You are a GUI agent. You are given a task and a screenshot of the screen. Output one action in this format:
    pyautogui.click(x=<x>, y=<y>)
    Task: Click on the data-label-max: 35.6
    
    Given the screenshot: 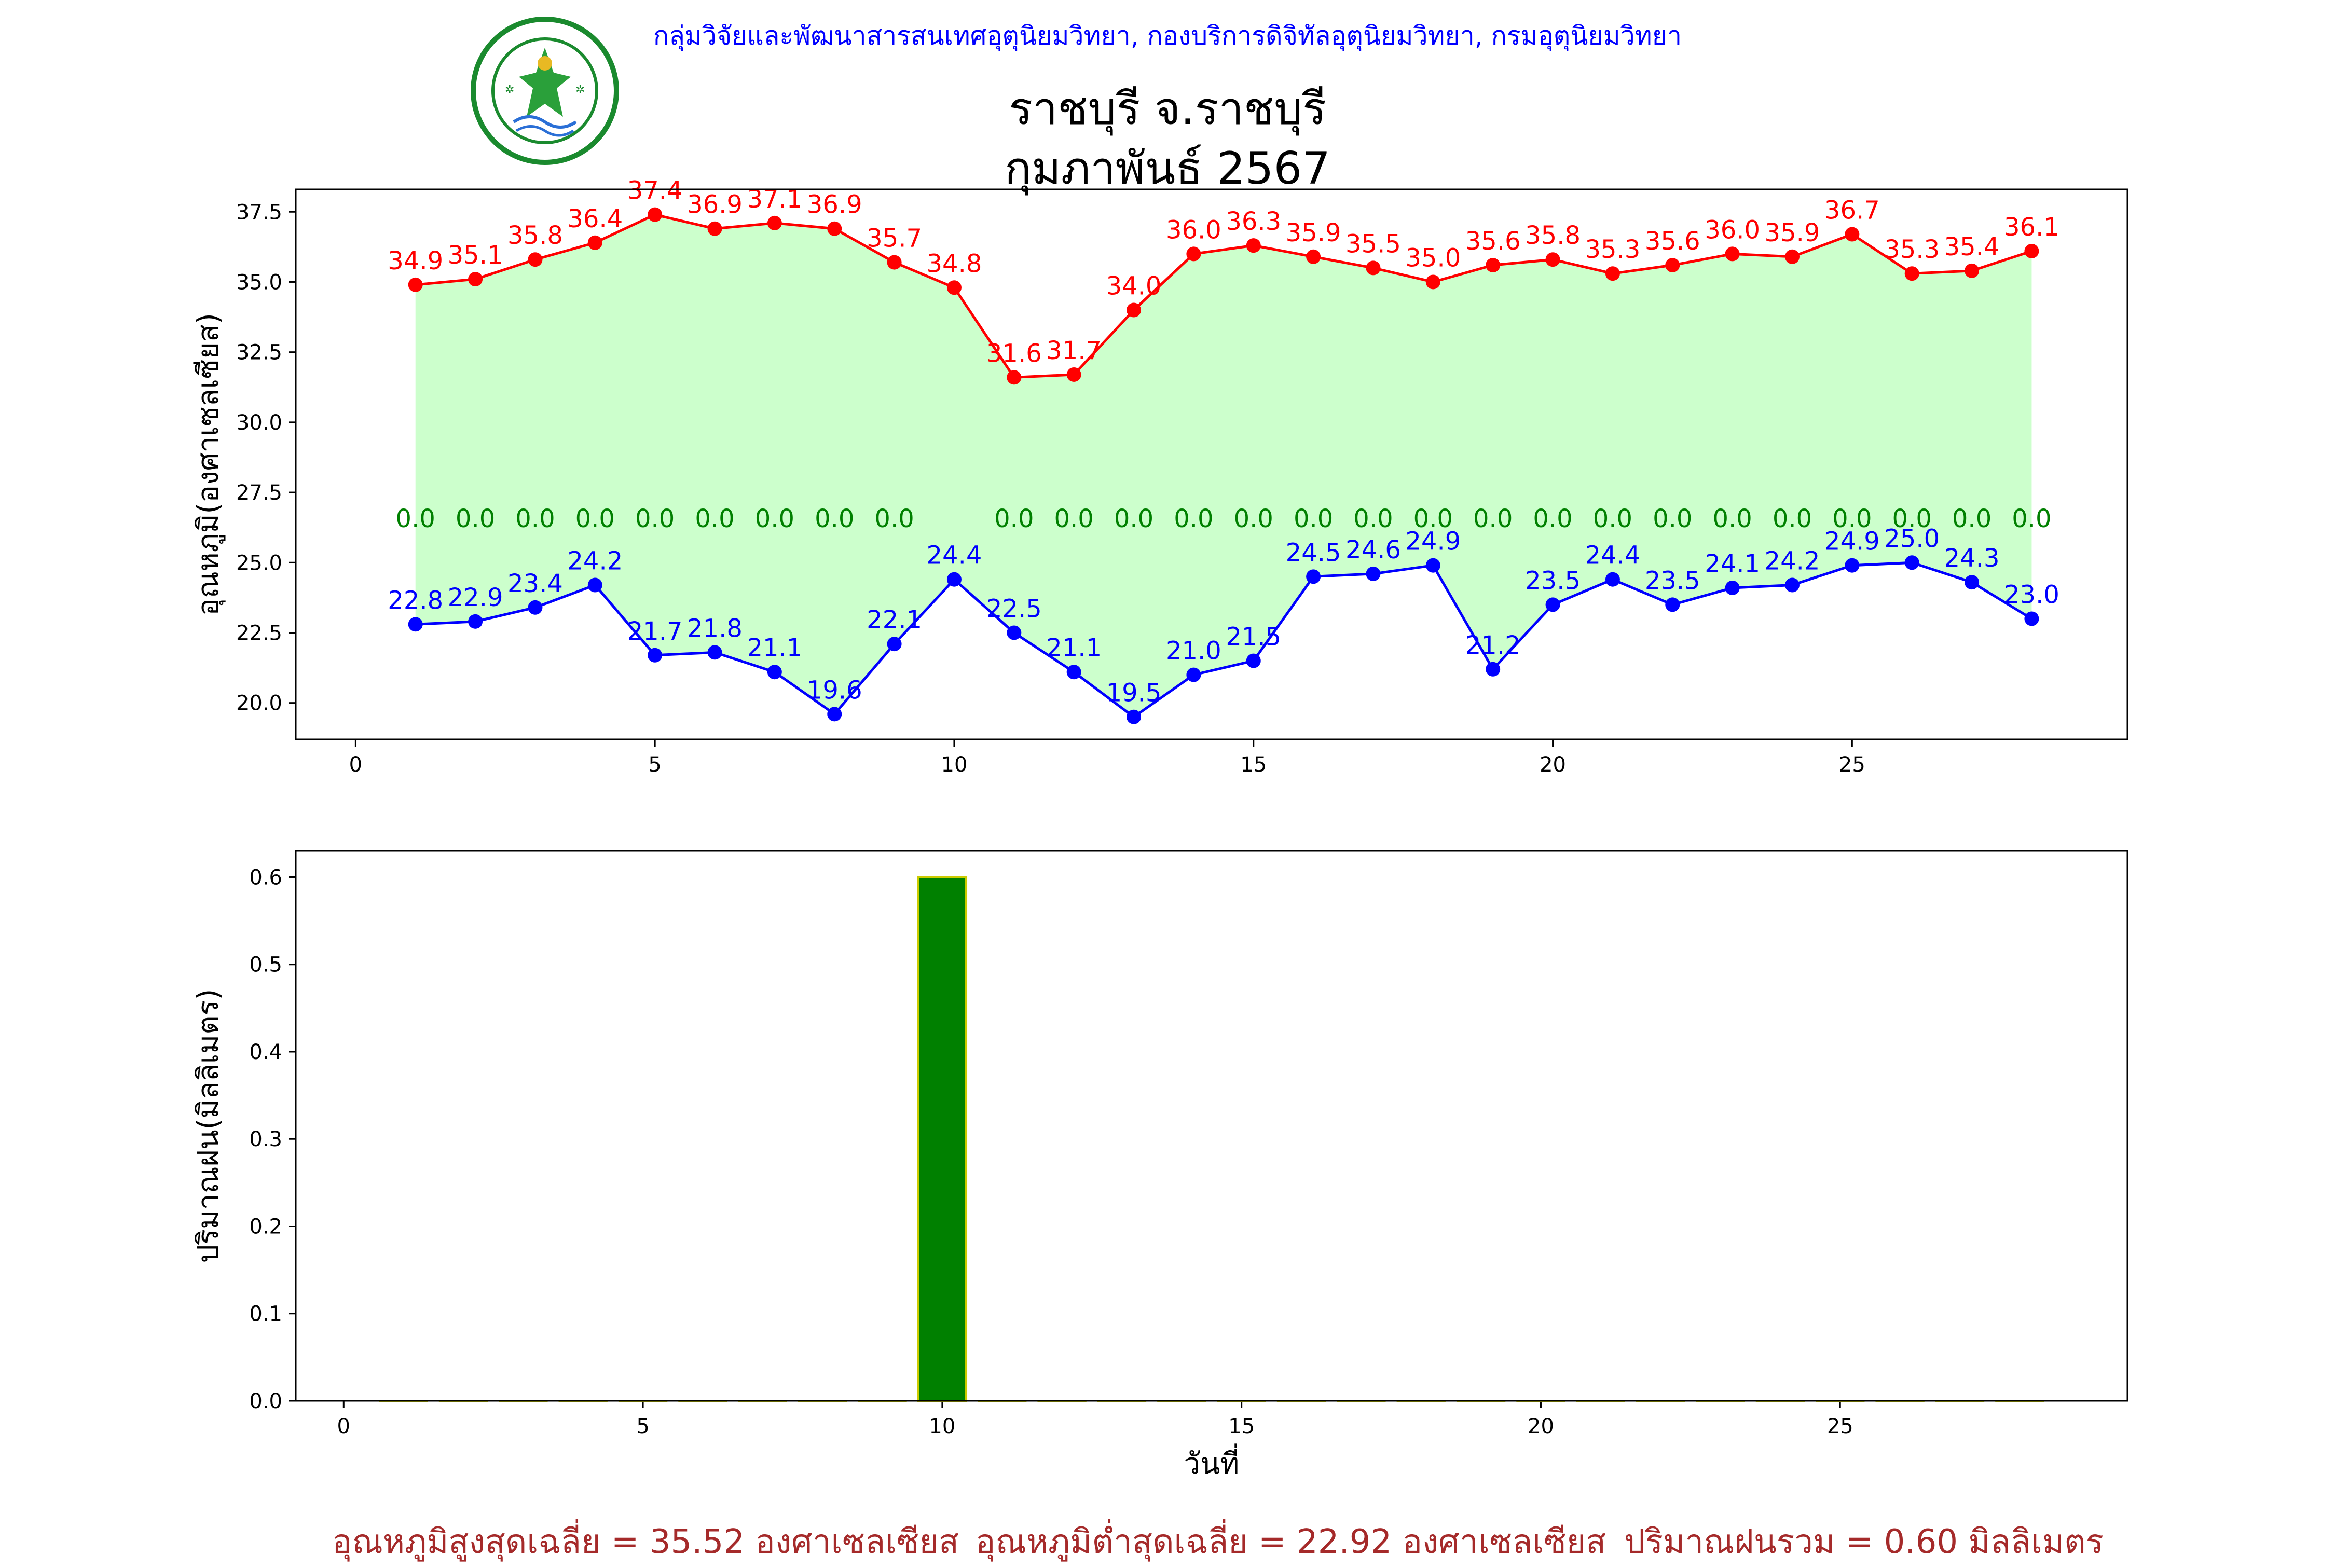 What is the action you would take?
    pyautogui.click(x=1493, y=242)
    